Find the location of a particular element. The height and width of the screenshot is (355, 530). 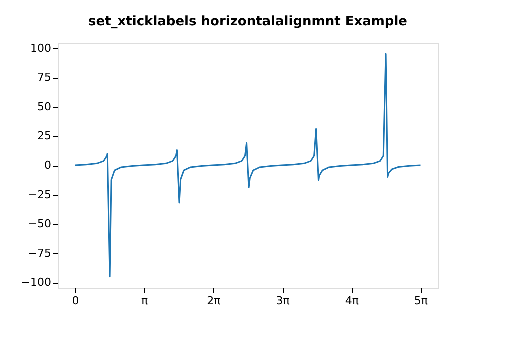

y-tick-label: −100 is located at coordinates (36, 283).